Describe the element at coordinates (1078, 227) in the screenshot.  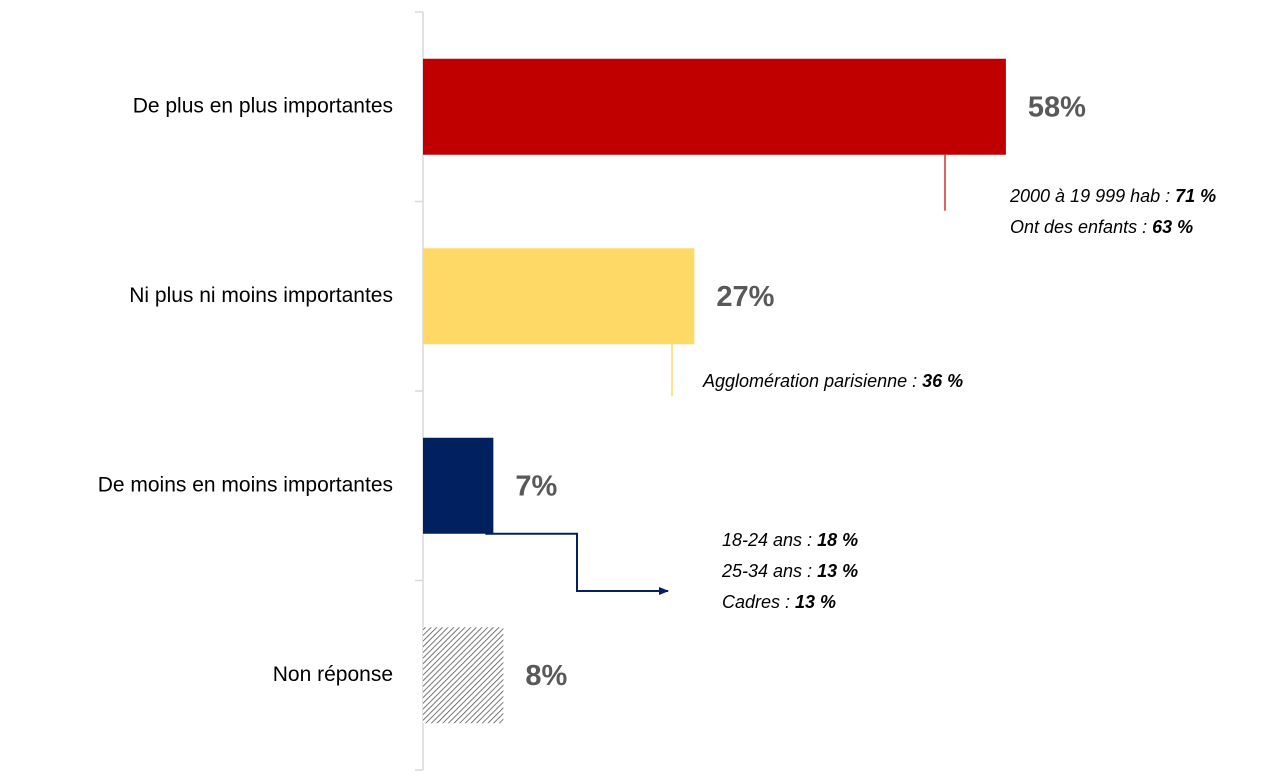
I see `annotation-text: Ont des enfants :` at that location.